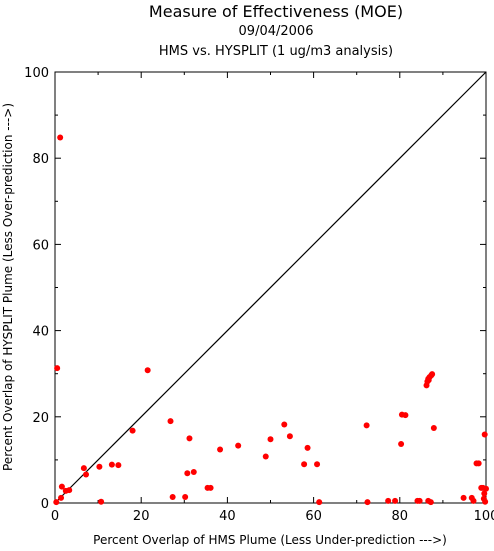 The height and width of the screenshot is (551, 494). Describe the element at coordinates (141, 516) in the screenshot. I see `x-tick-label: 20` at that location.